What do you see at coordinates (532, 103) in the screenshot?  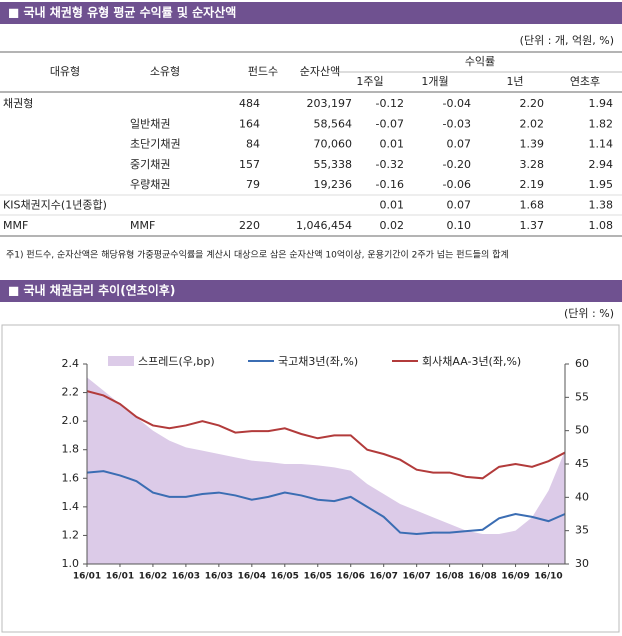 I see `table-cell: 2.20` at bounding box center [532, 103].